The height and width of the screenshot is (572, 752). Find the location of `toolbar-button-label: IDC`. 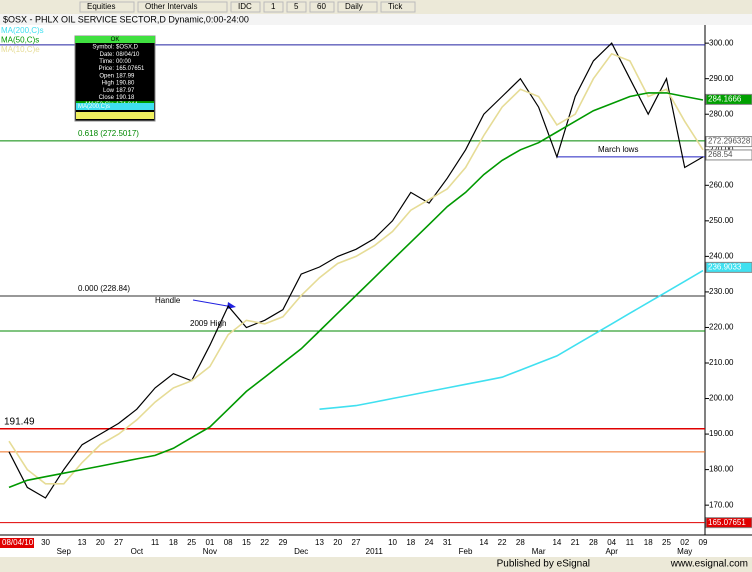

toolbar-button-label: IDC is located at coordinates (245, 6).